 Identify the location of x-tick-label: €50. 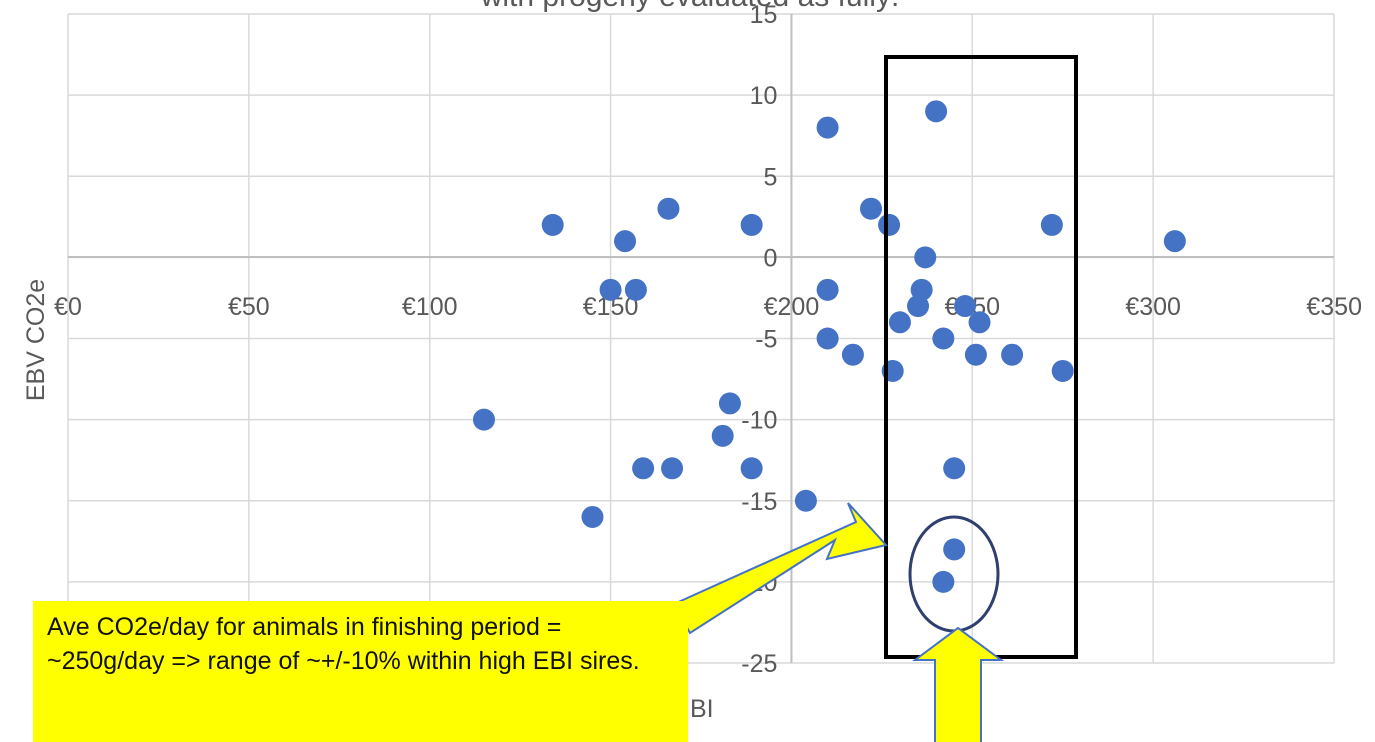
(249, 307).